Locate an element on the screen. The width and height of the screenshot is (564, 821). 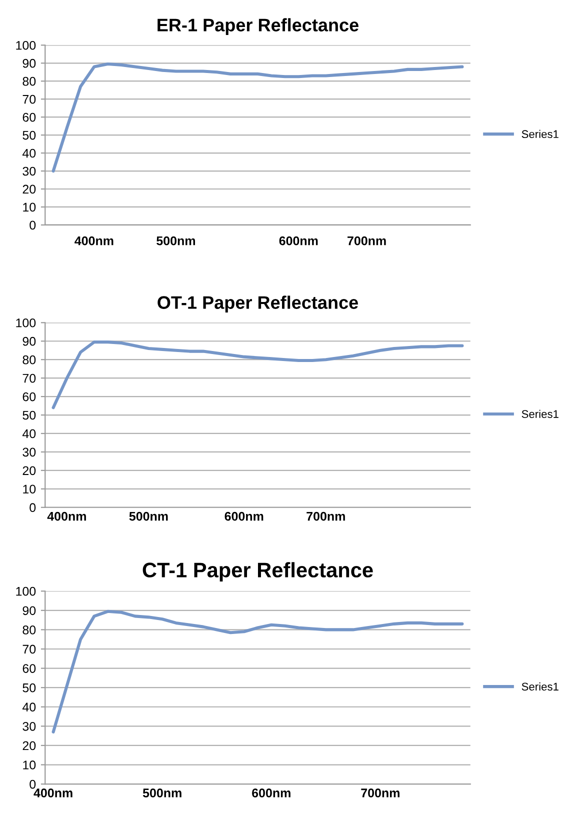
chart-title: ER-1 Paper Reflectance is located at coordinates (258, 27).